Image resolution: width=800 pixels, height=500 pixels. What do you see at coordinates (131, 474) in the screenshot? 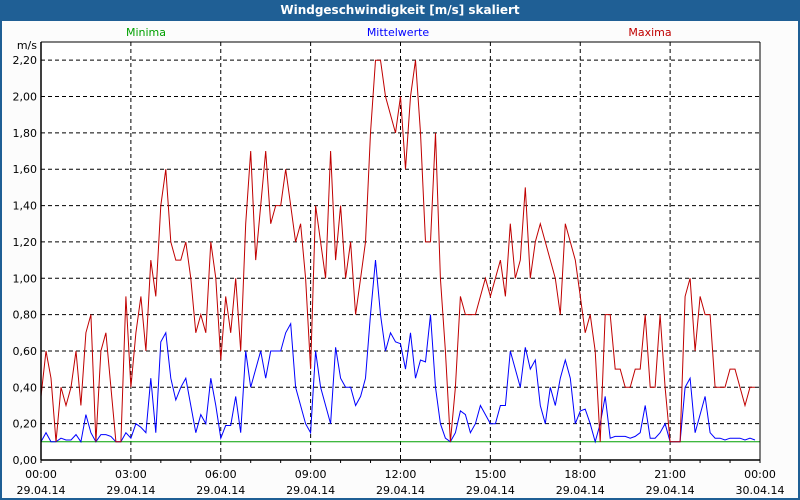
I see `x-tick-time: 03:00` at bounding box center [131, 474].